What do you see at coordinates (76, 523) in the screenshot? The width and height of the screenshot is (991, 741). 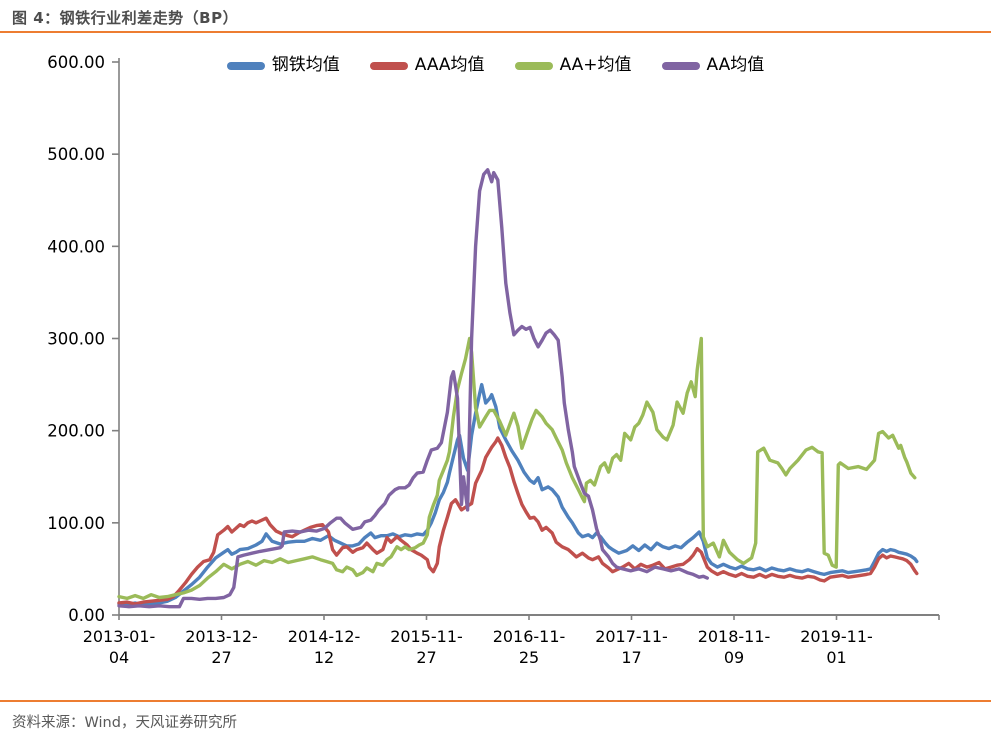 I see `y-tick-label: 100.00` at bounding box center [76, 523].